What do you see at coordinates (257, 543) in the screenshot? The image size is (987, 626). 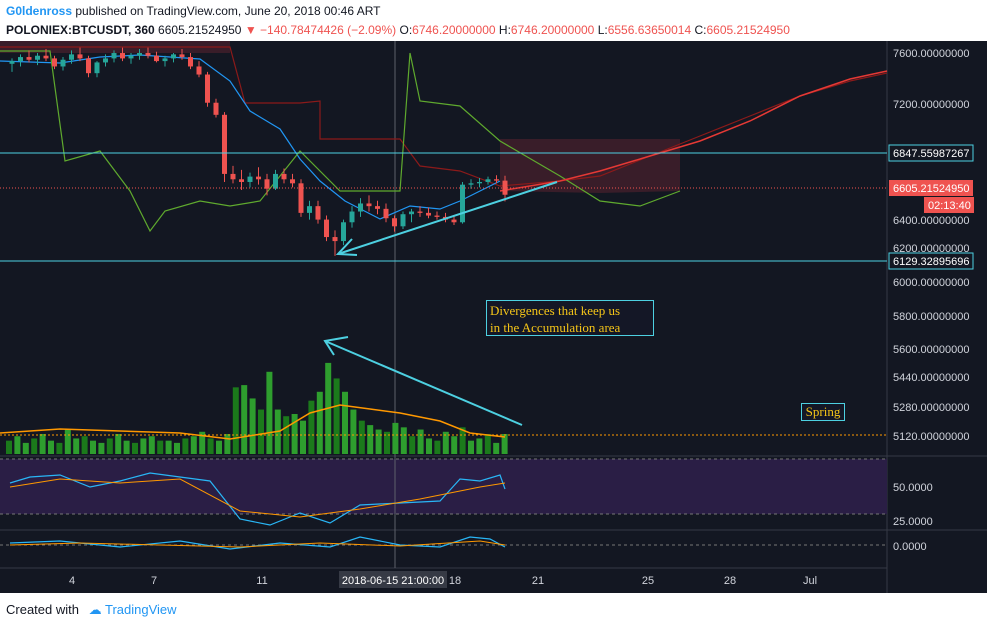 I see `oscillator-line` at bounding box center [257, 543].